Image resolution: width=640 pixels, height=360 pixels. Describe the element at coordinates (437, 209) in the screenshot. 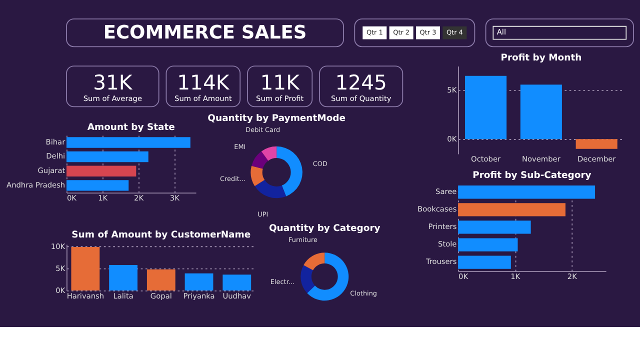

I see `y-tick-label: Bookcases` at that location.